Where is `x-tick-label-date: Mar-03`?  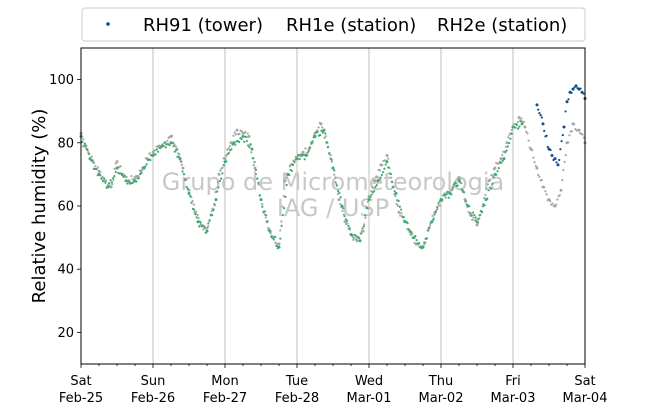
x-tick-label-date: Mar-03 is located at coordinates (513, 398).